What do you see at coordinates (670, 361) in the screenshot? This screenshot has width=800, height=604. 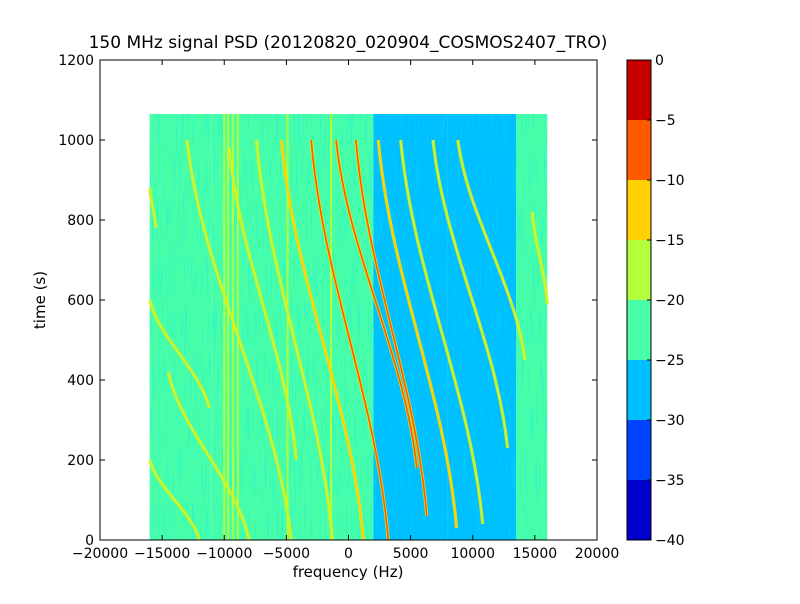 I see `colorbar-tick-label-3: −25` at bounding box center [670, 361].